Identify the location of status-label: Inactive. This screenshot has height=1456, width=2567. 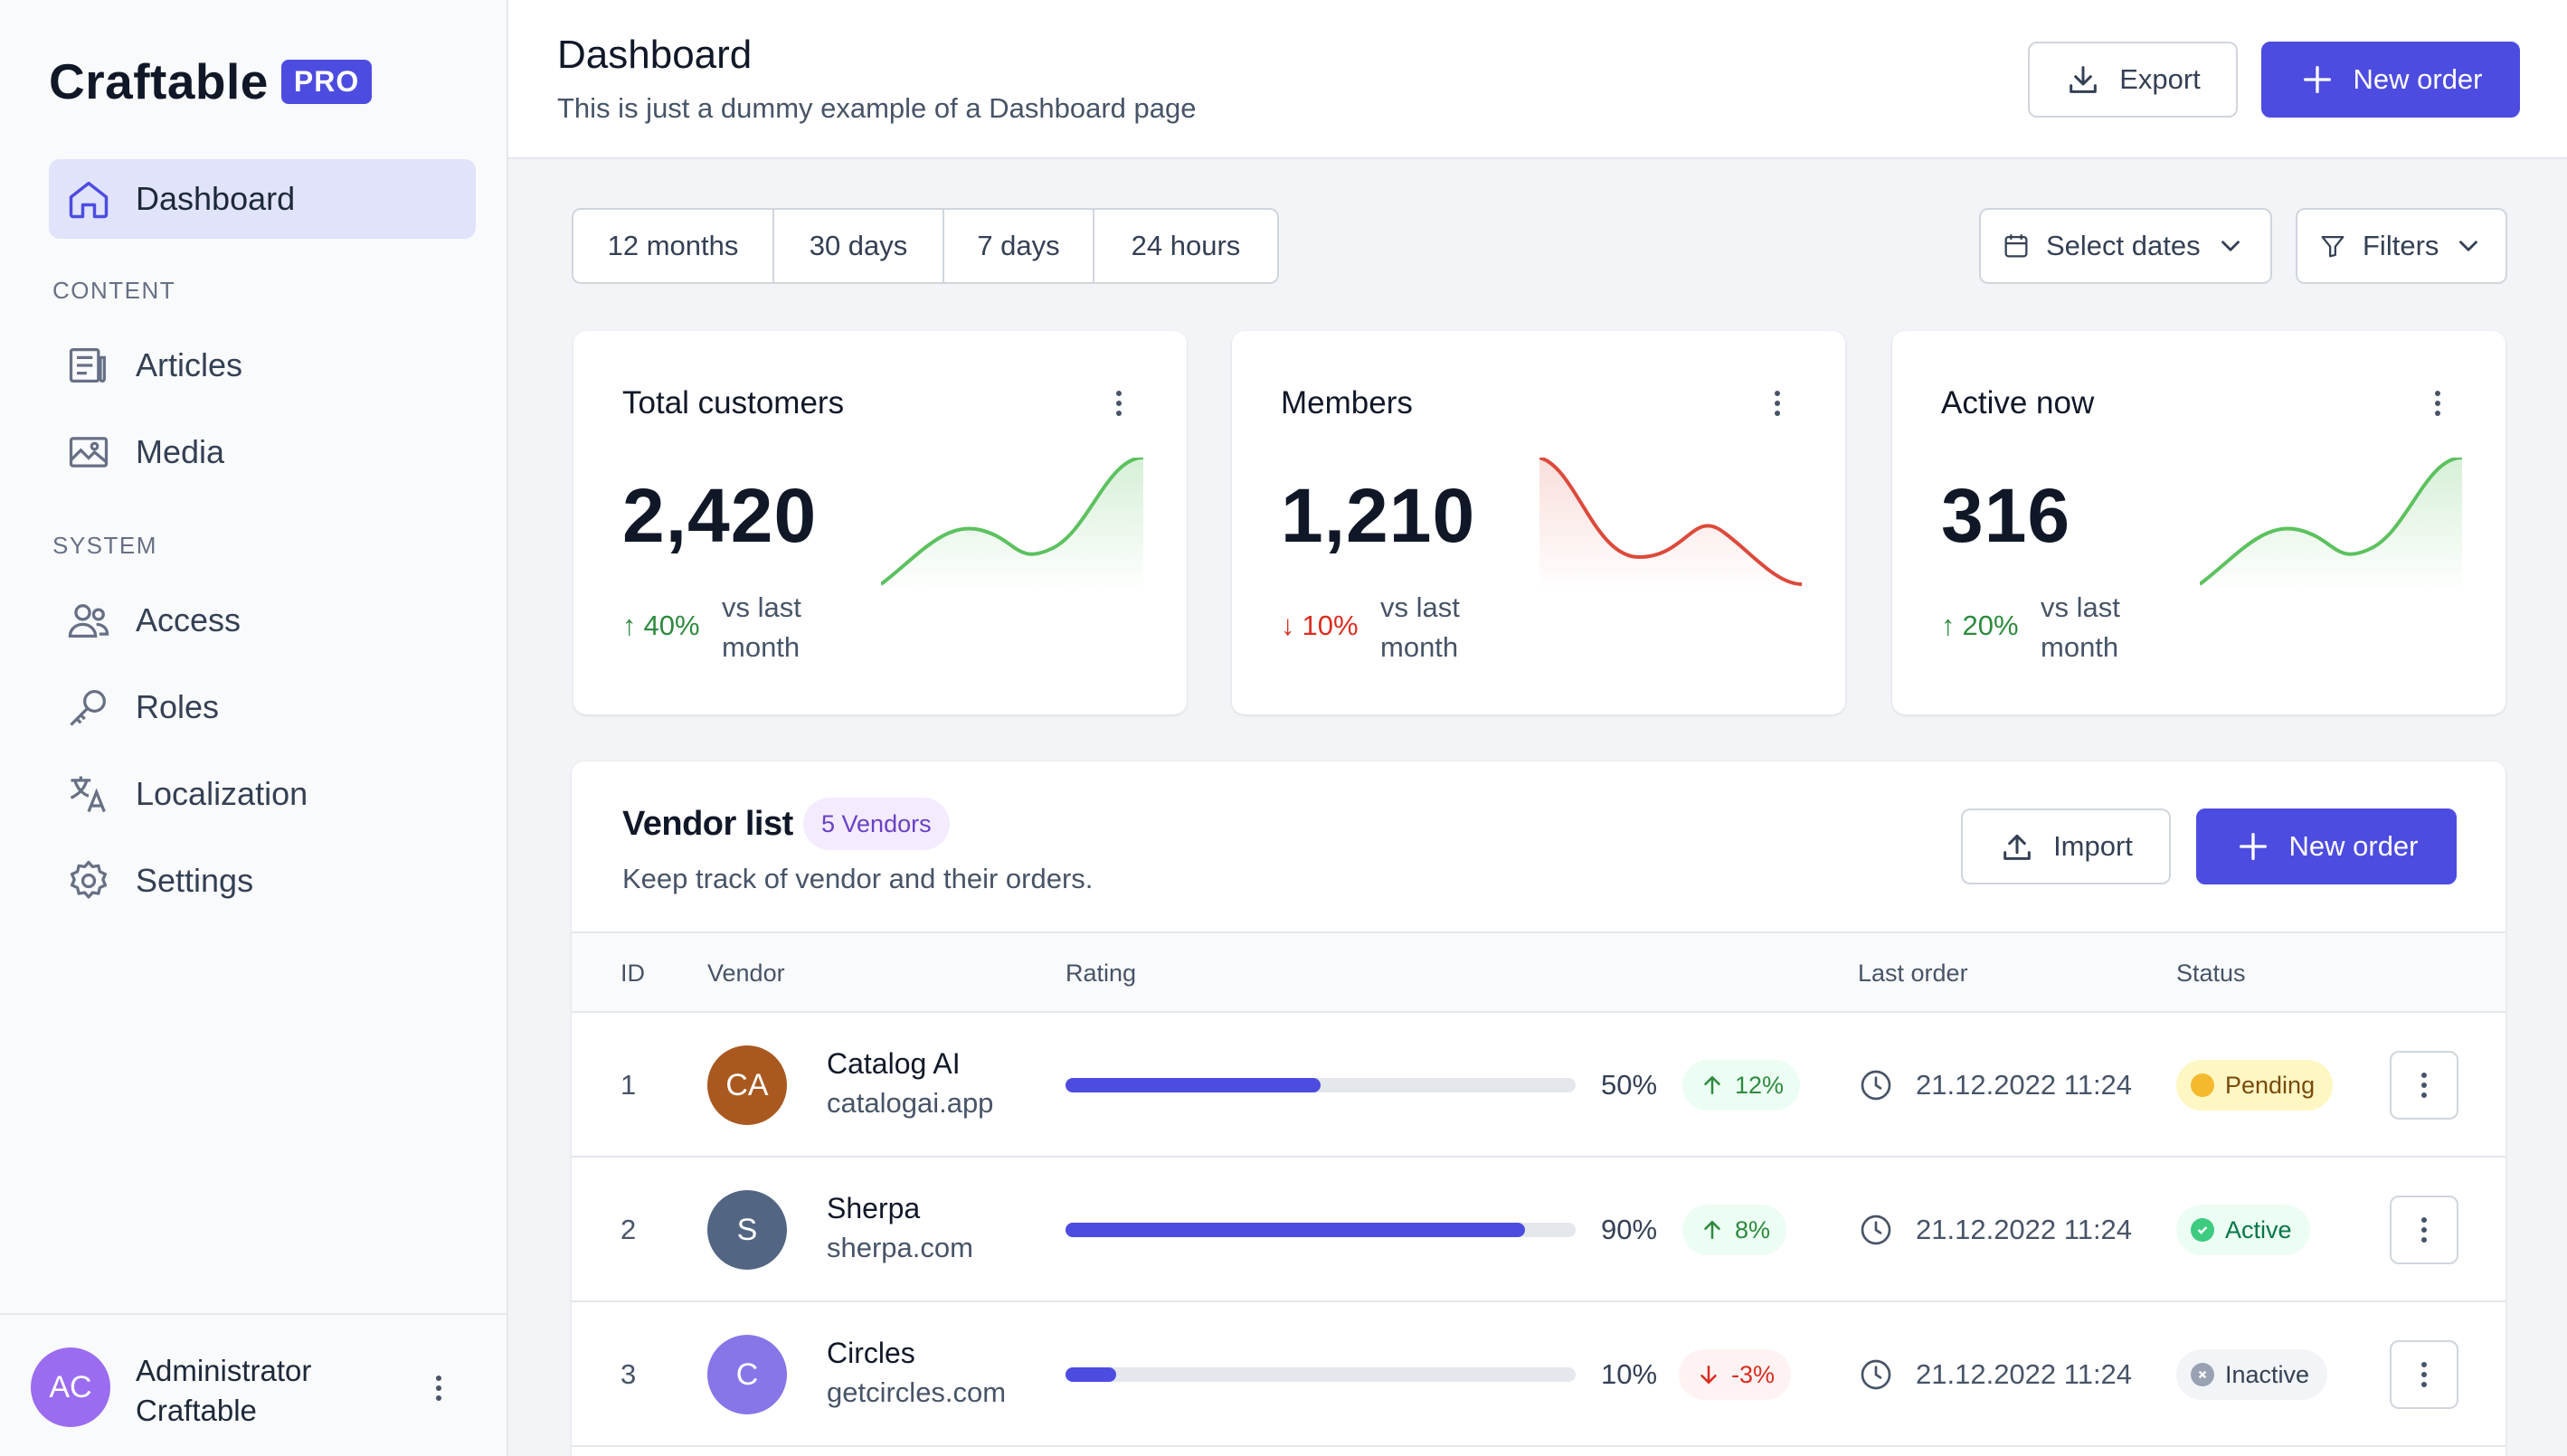
(2267, 1374).